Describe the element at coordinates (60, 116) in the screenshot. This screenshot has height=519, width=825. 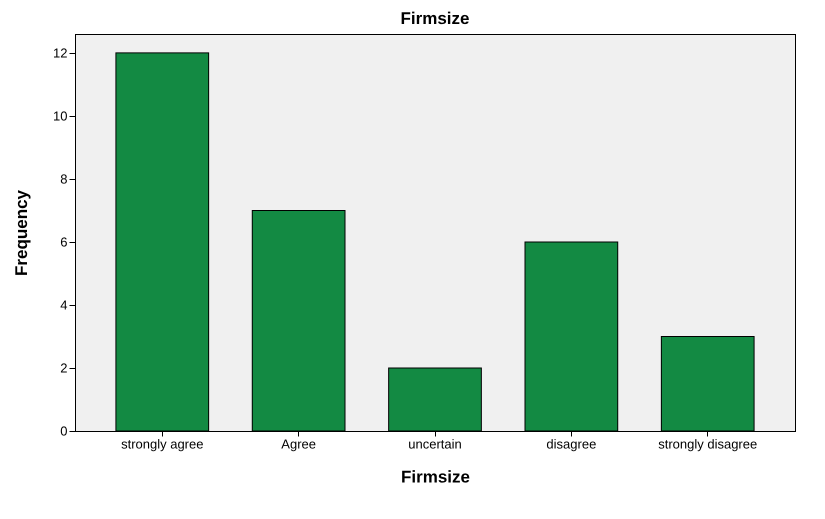
I see `y-tick-label: 10` at that location.